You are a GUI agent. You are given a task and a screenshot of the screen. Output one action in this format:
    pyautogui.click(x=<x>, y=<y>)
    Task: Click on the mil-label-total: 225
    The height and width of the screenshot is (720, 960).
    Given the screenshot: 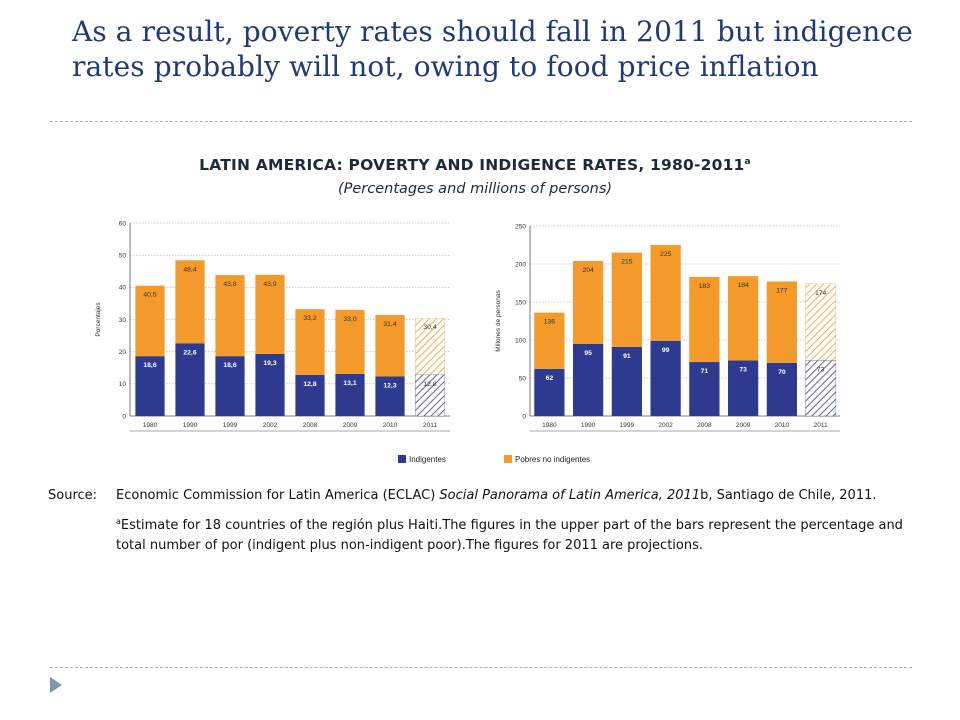 What is the action you would take?
    pyautogui.click(x=666, y=254)
    